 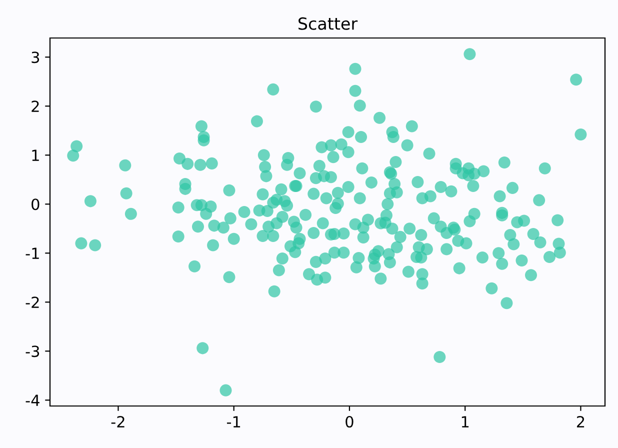 What do you see at coordinates (117, 422) in the screenshot?
I see `x-tick-label: -2` at bounding box center [117, 422].